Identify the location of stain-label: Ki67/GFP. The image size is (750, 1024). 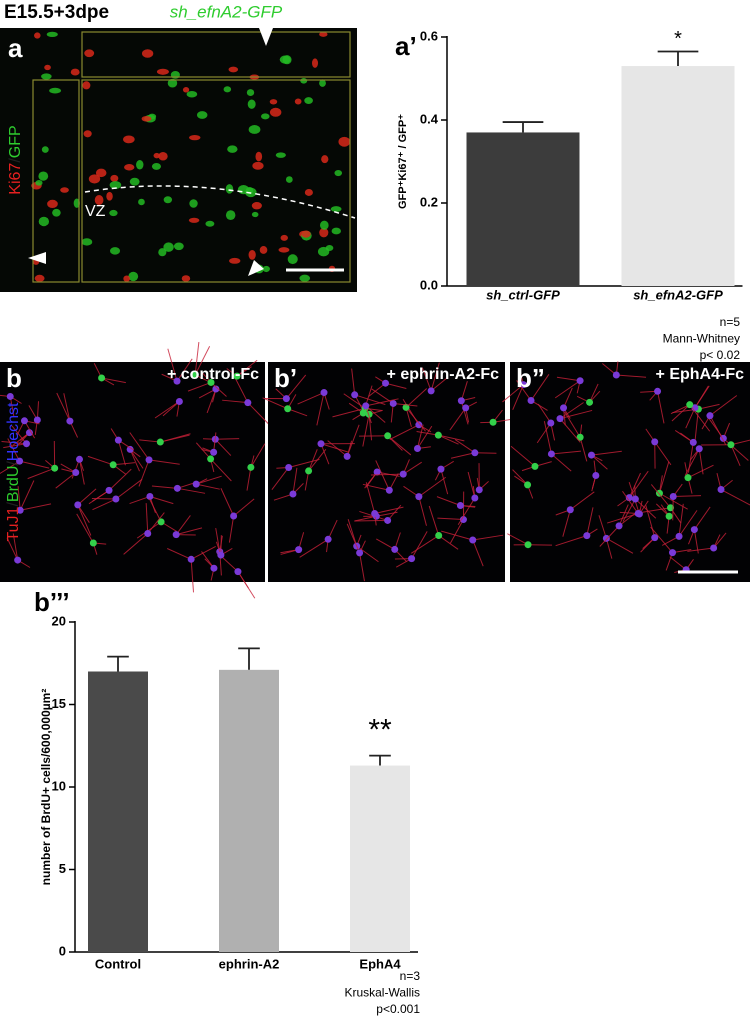
(15, 159).